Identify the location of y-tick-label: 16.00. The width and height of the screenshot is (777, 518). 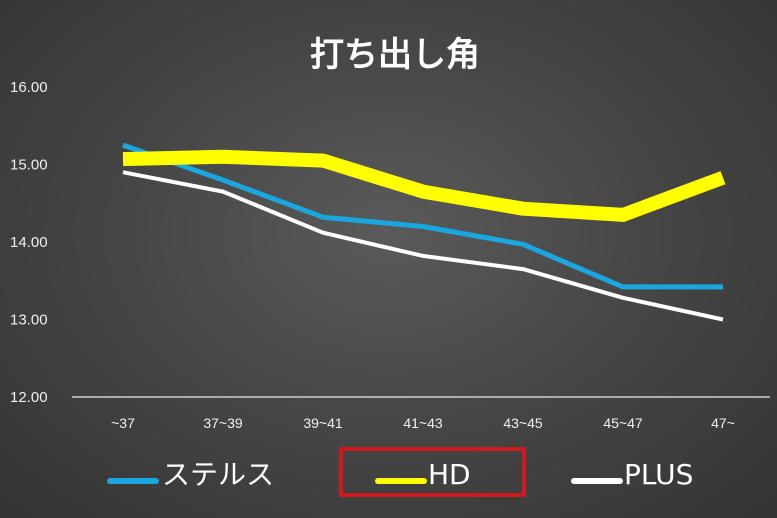
(29, 87).